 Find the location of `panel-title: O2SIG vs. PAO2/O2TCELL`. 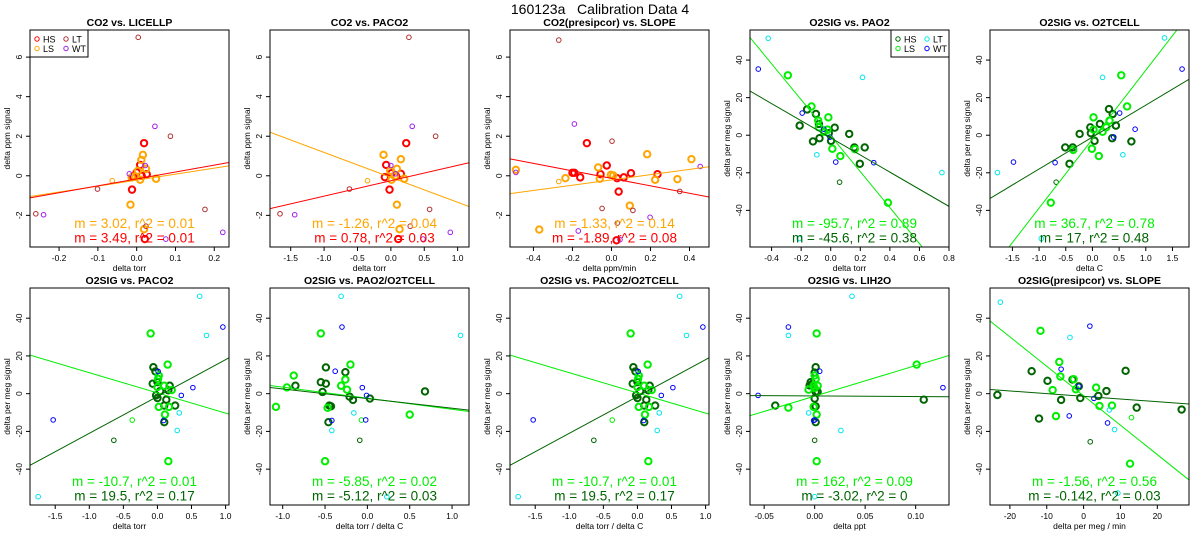

panel-title: O2SIG vs. PAO2/O2TCELL is located at coordinates (370, 281).